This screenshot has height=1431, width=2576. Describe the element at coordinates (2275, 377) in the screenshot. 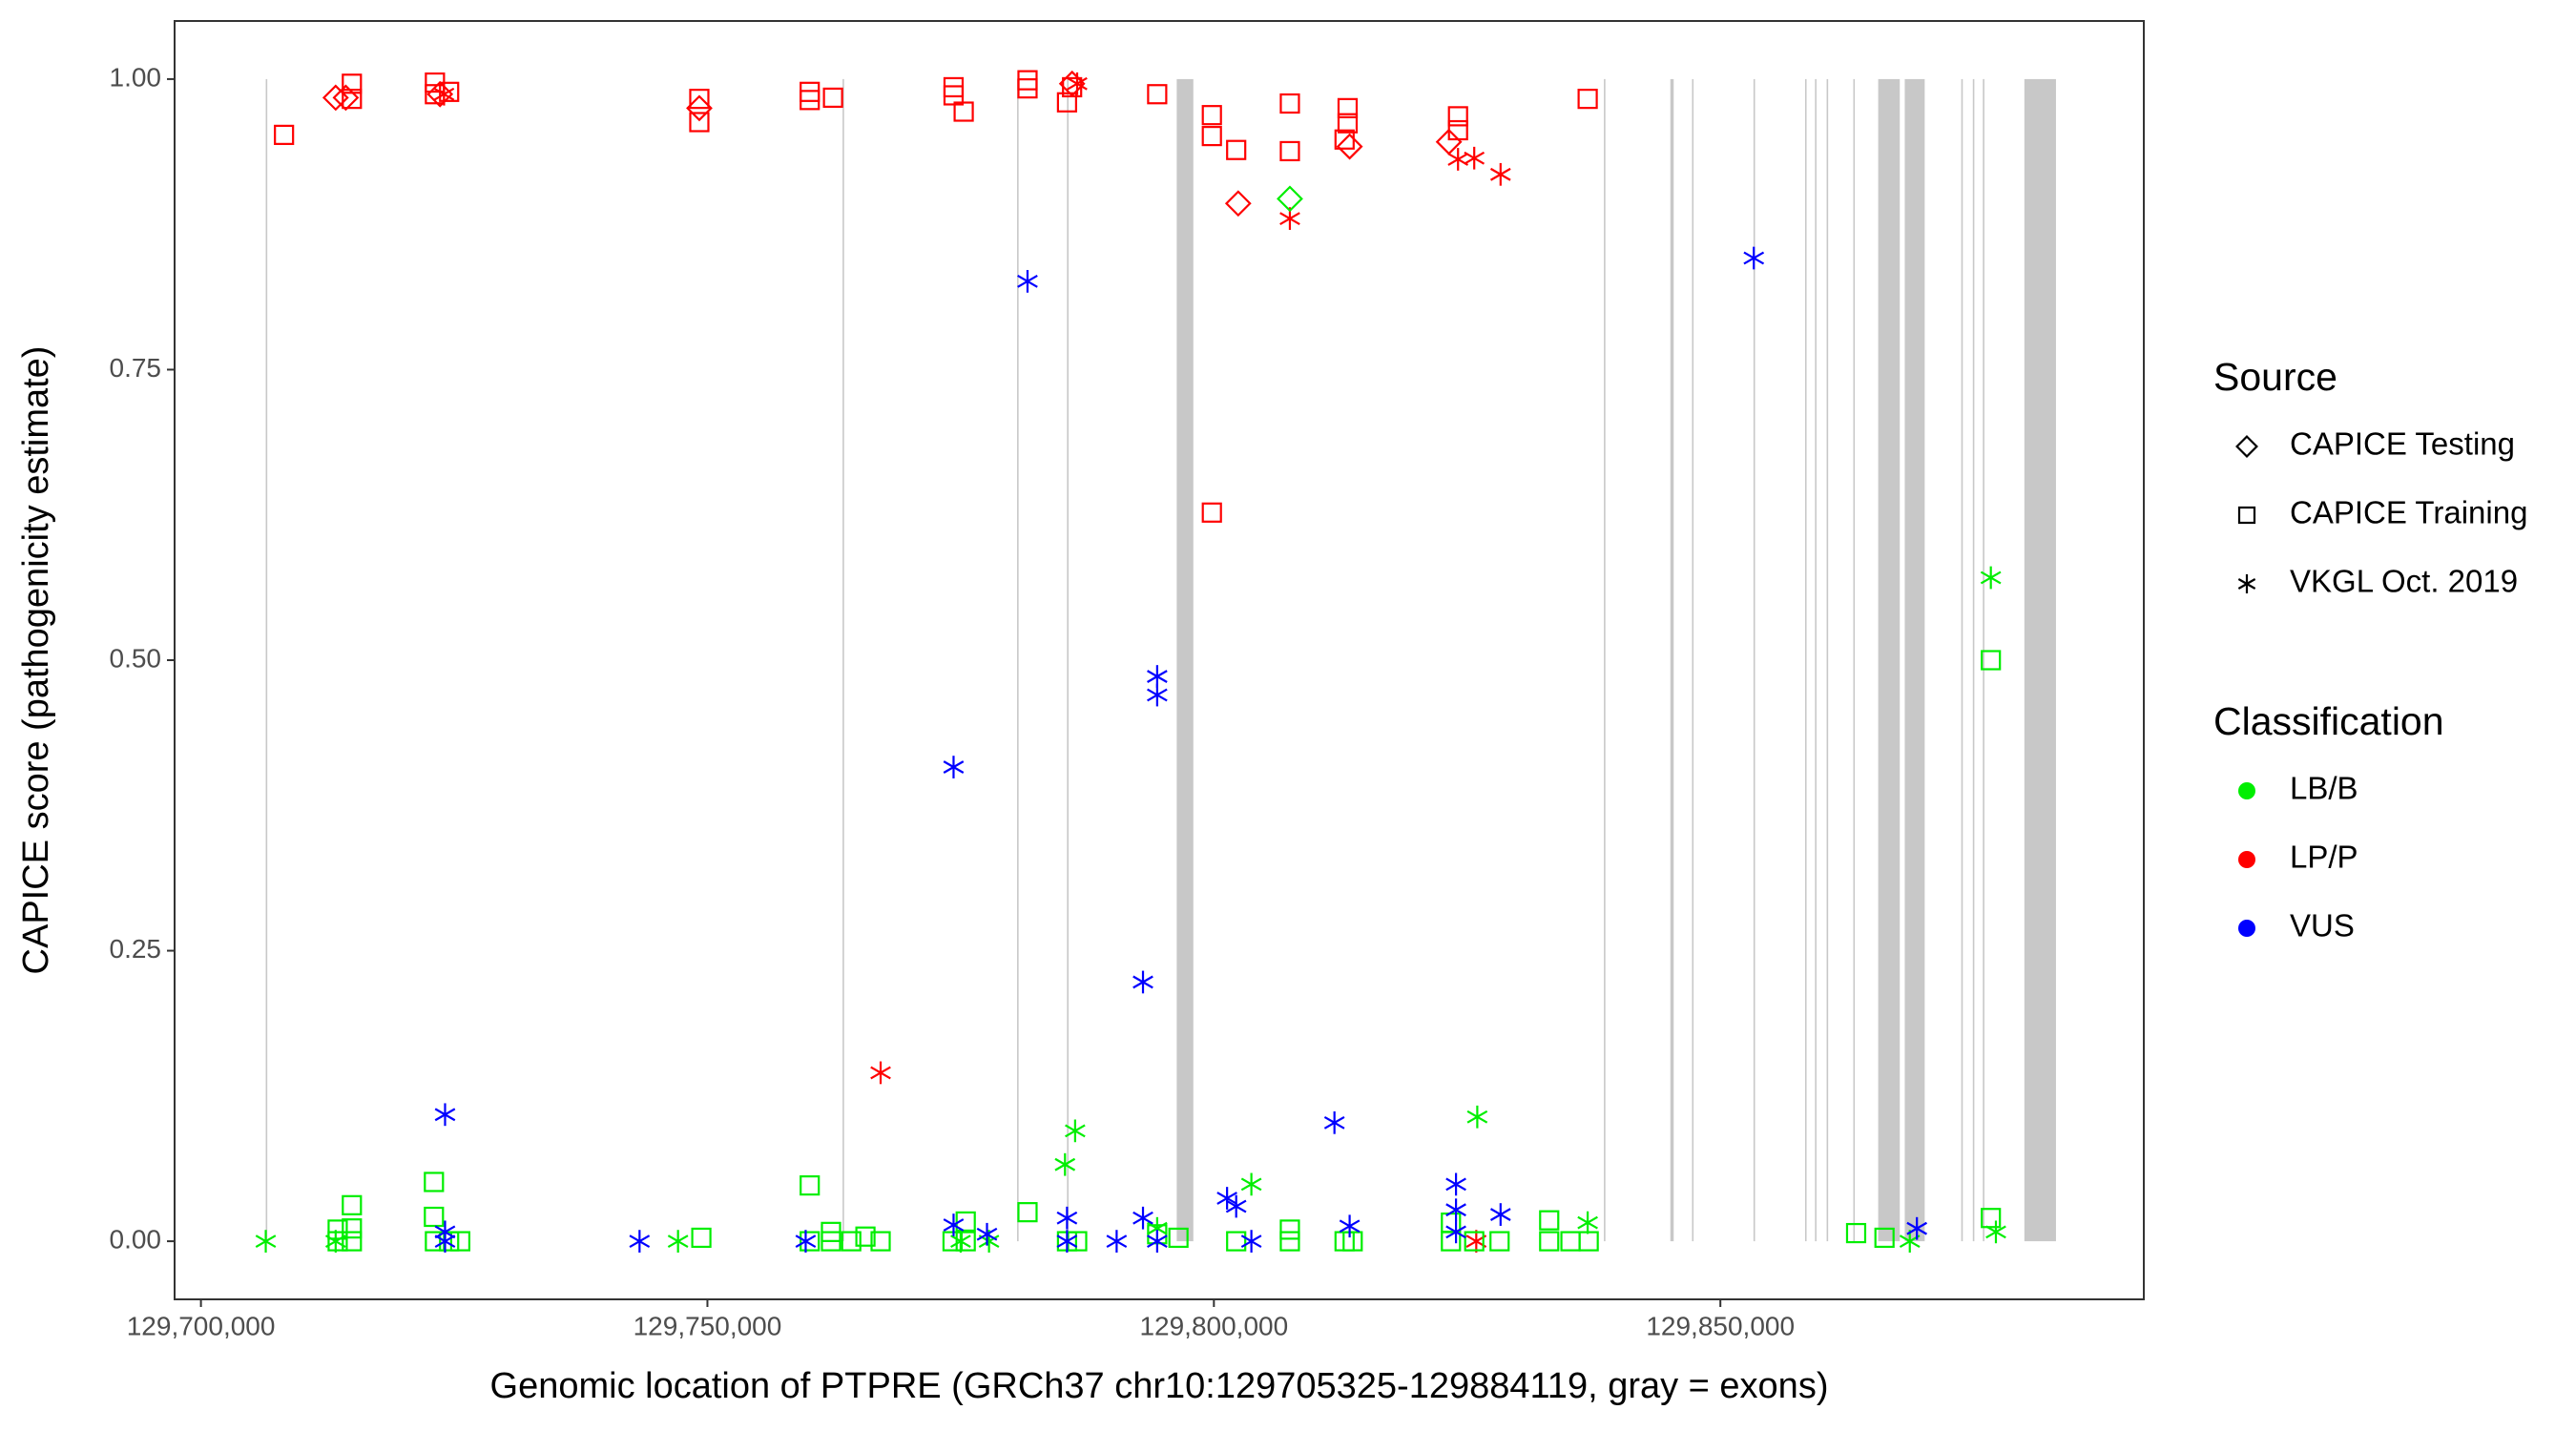

I see `legend-title: Source` at that location.